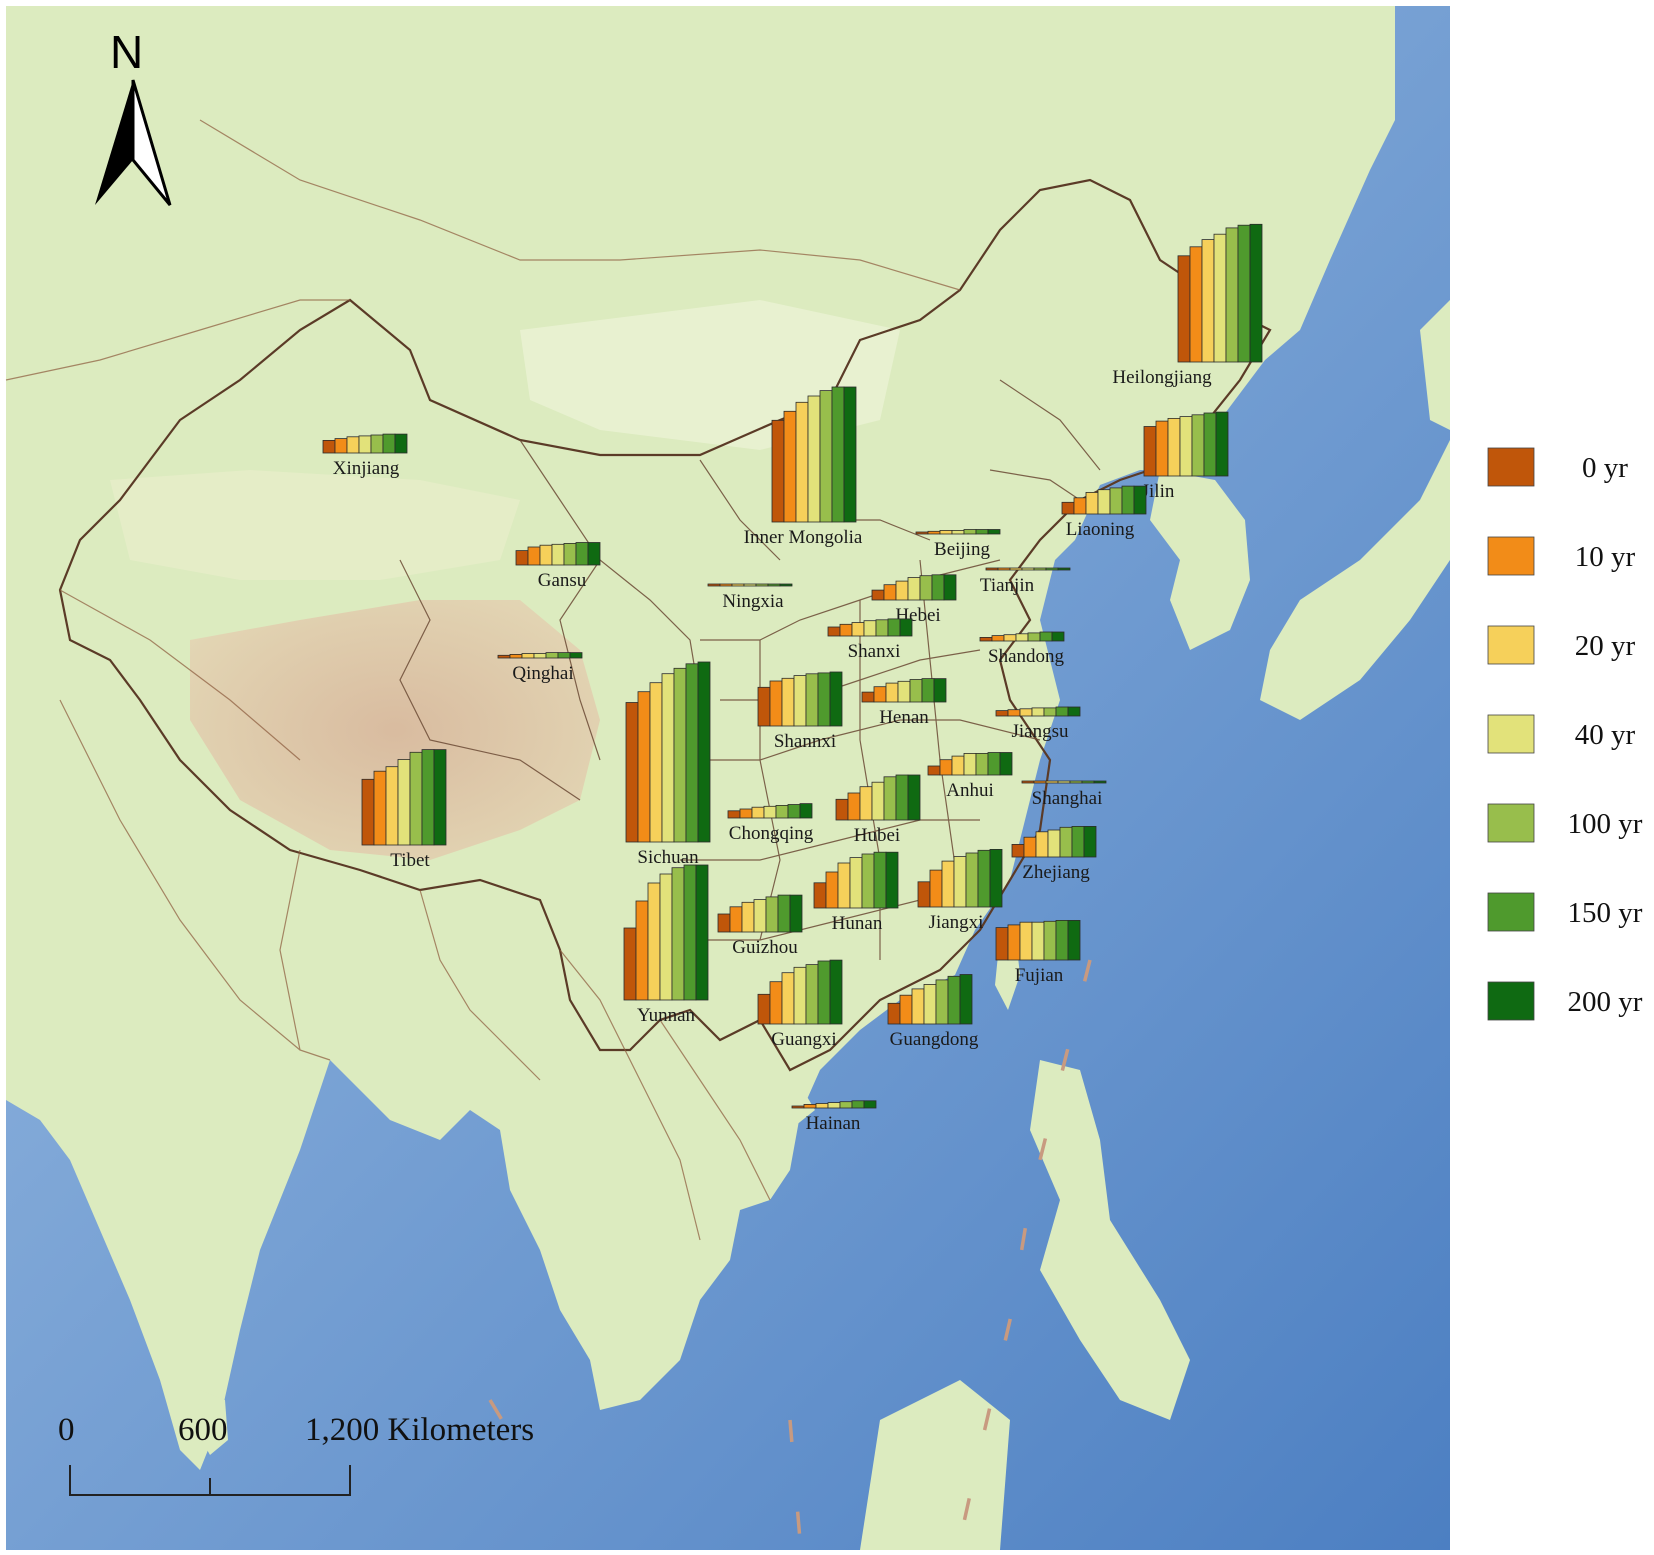 The width and height of the screenshot is (1654, 1555). Describe the element at coordinates (315, 525) in the screenshot. I see `tarim-basin` at that location.